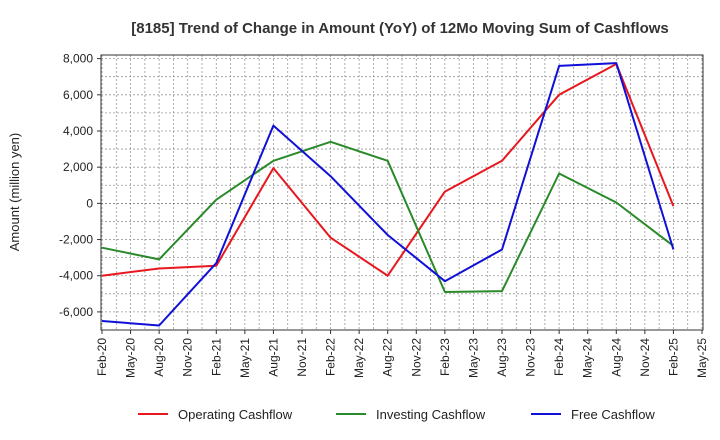  Describe the element at coordinates (388, 357) in the screenshot. I see `x-tick-label: Aug-22` at that location.